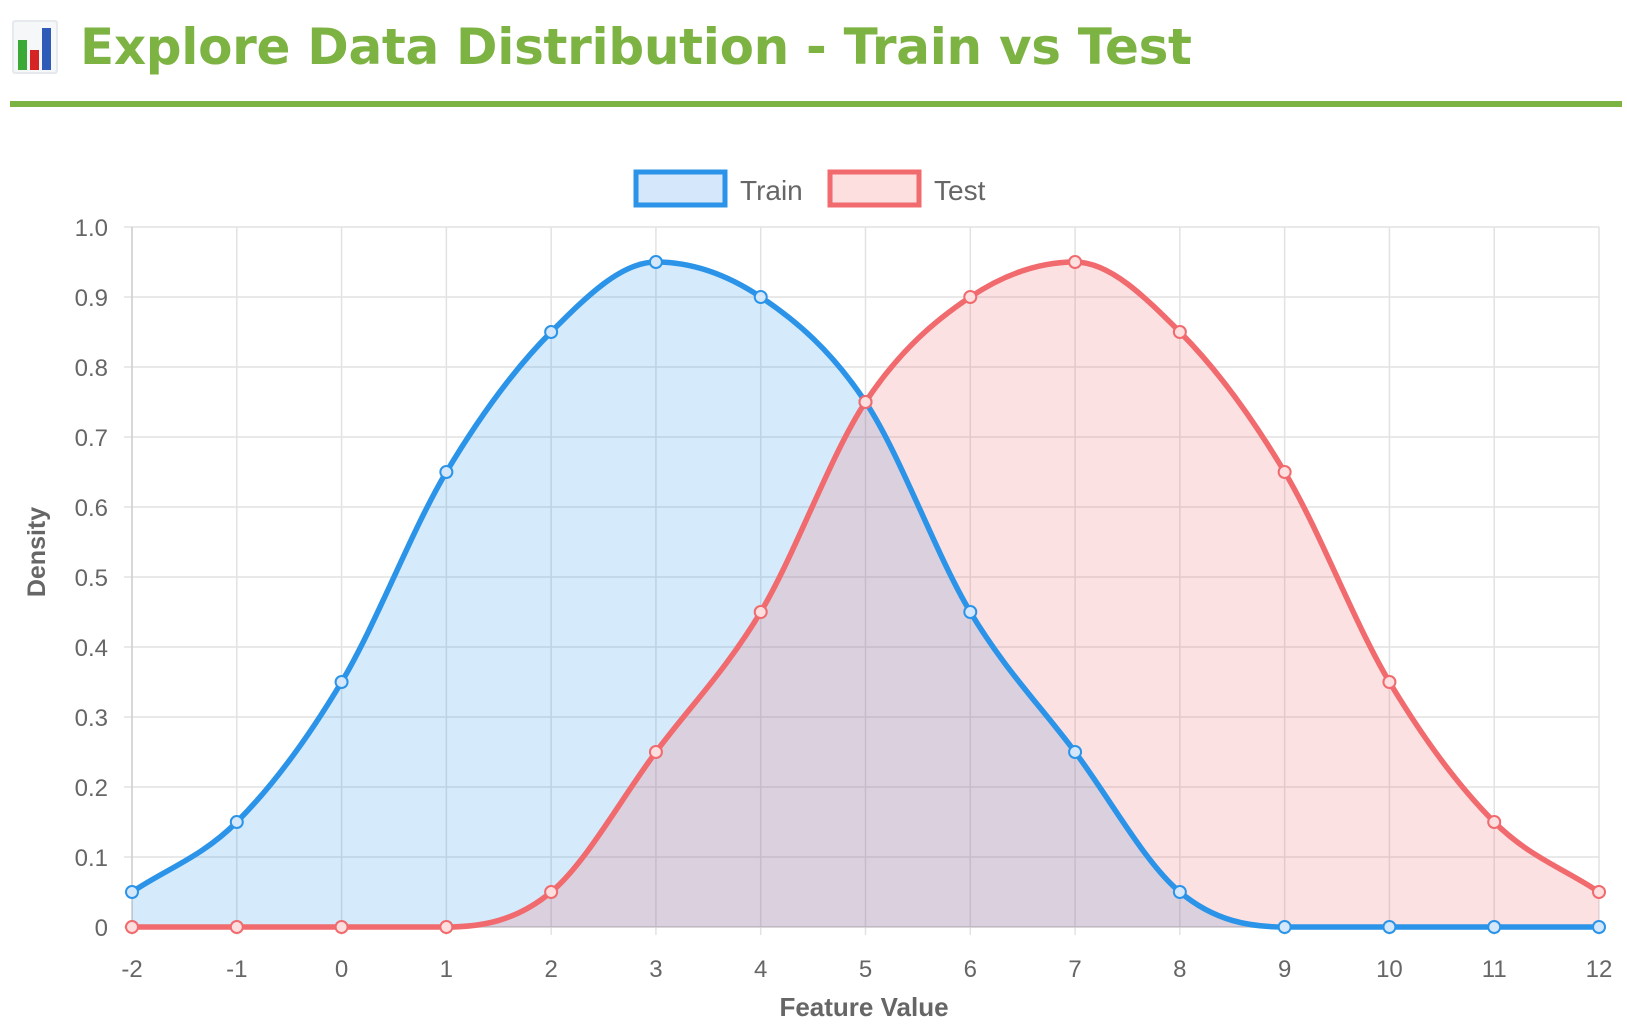 The image size is (1627, 1035). What do you see at coordinates (91, 578) in the screenshot?
I see `y-tick-label: 0.5` at bounding box center [91, 578].